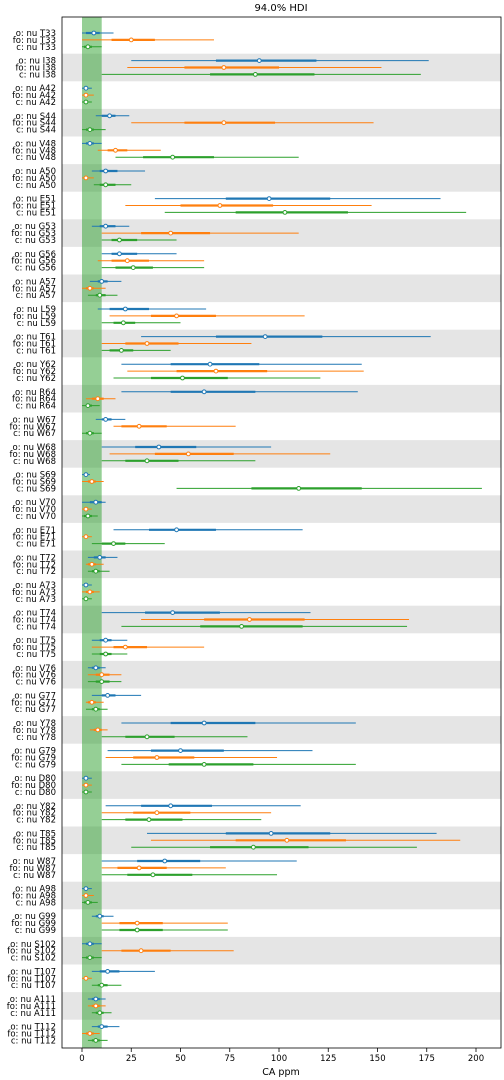  I want to click on median-point-c-S69, so click(299, 488).